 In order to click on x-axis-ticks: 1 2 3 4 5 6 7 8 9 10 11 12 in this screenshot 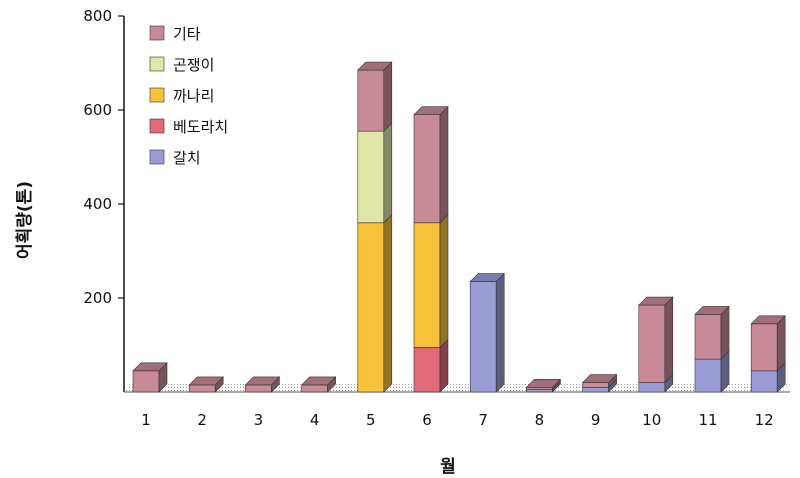, I will do `click(457, 420)`.